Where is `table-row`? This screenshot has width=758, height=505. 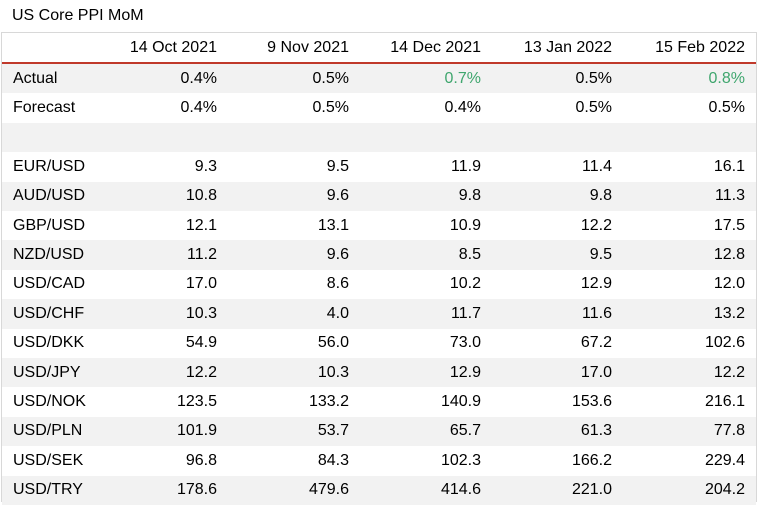
table-row is located at coordinates (379, 137).